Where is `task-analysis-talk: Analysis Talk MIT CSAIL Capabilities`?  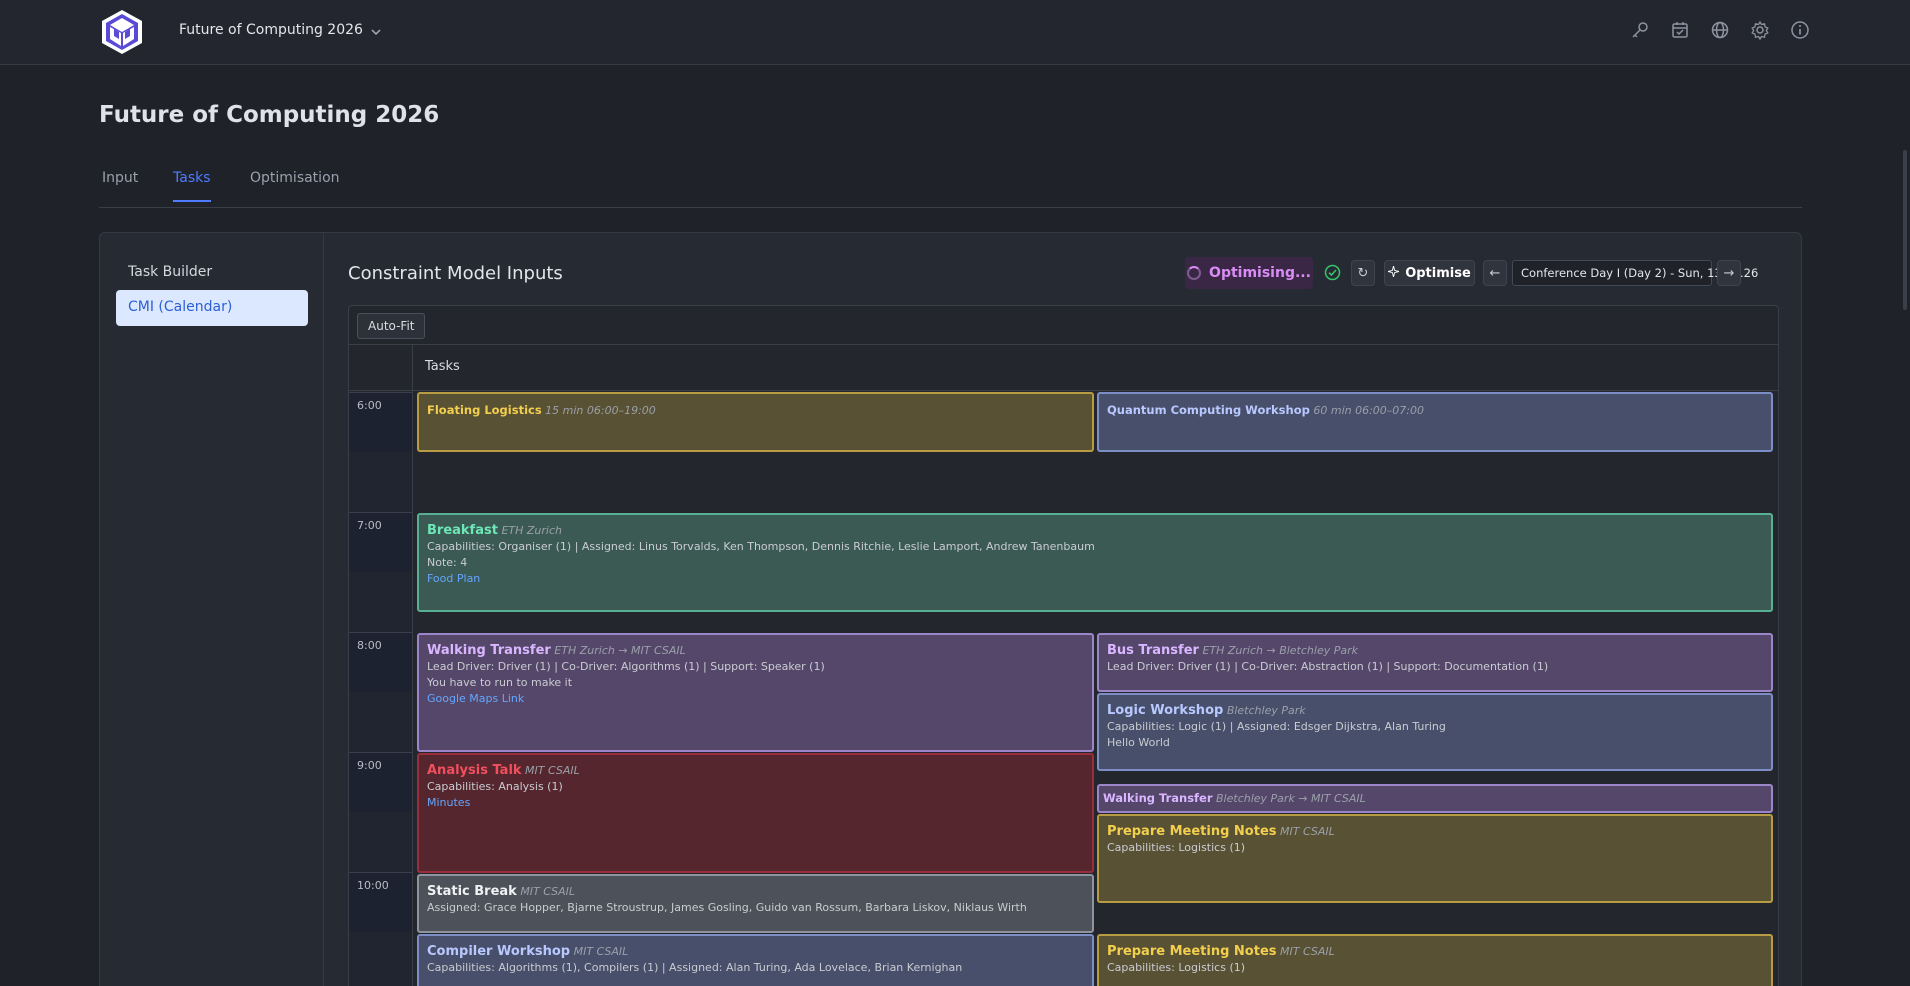
task-analysis-talk: Analysis Talk MIT CSAIL Capabilities is located at coordinates (755, 813).